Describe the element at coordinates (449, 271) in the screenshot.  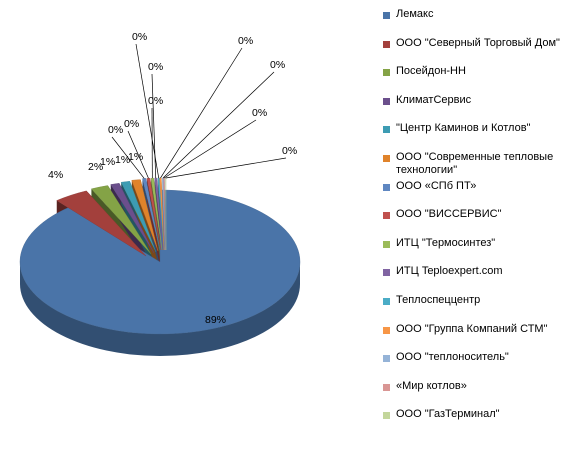
I see `legend-label: ИТЦ Teploexpert.com` at that location.